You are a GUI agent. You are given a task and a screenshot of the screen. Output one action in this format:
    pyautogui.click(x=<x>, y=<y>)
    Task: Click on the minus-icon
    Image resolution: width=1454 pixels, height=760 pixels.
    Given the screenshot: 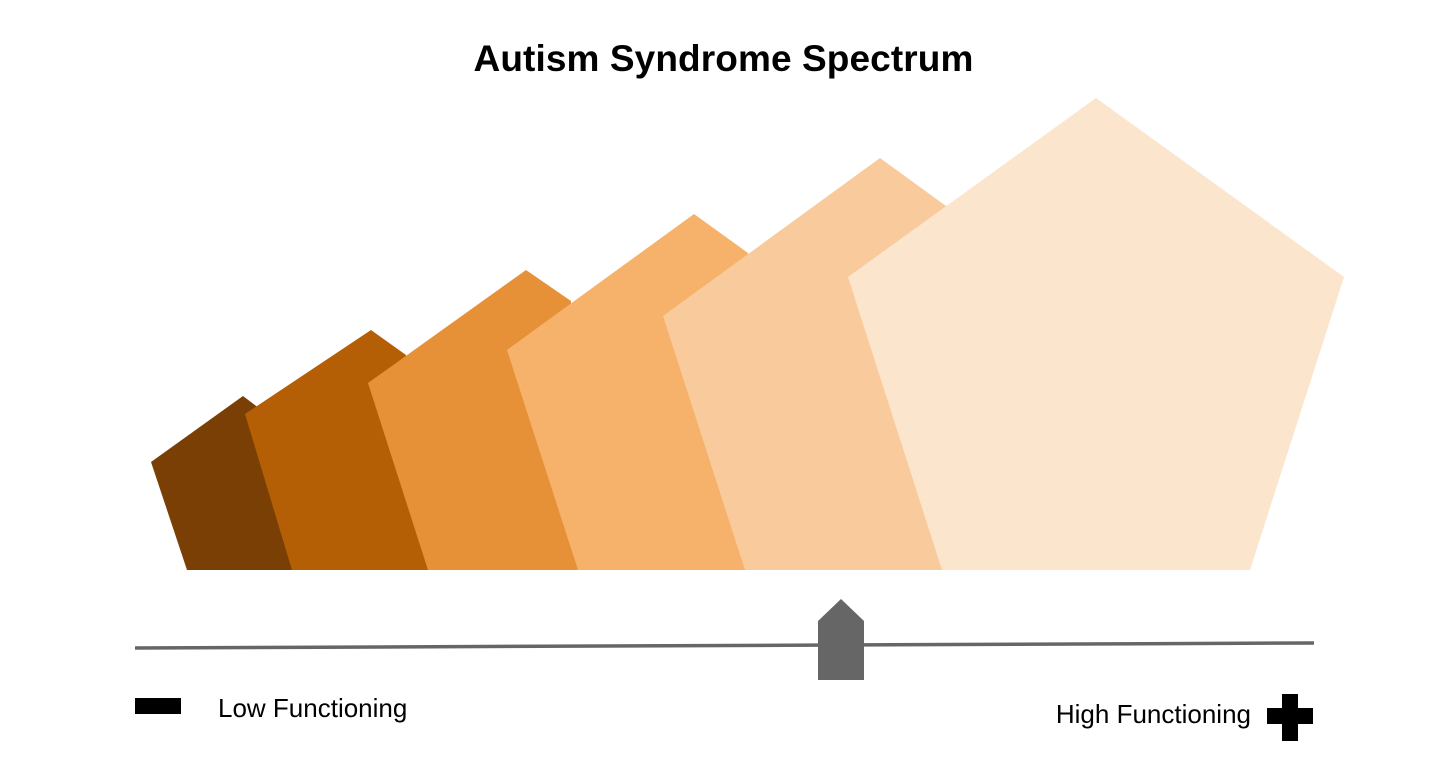 What is the action you would take?
    pyautogui.click(x=158, y=706)
    